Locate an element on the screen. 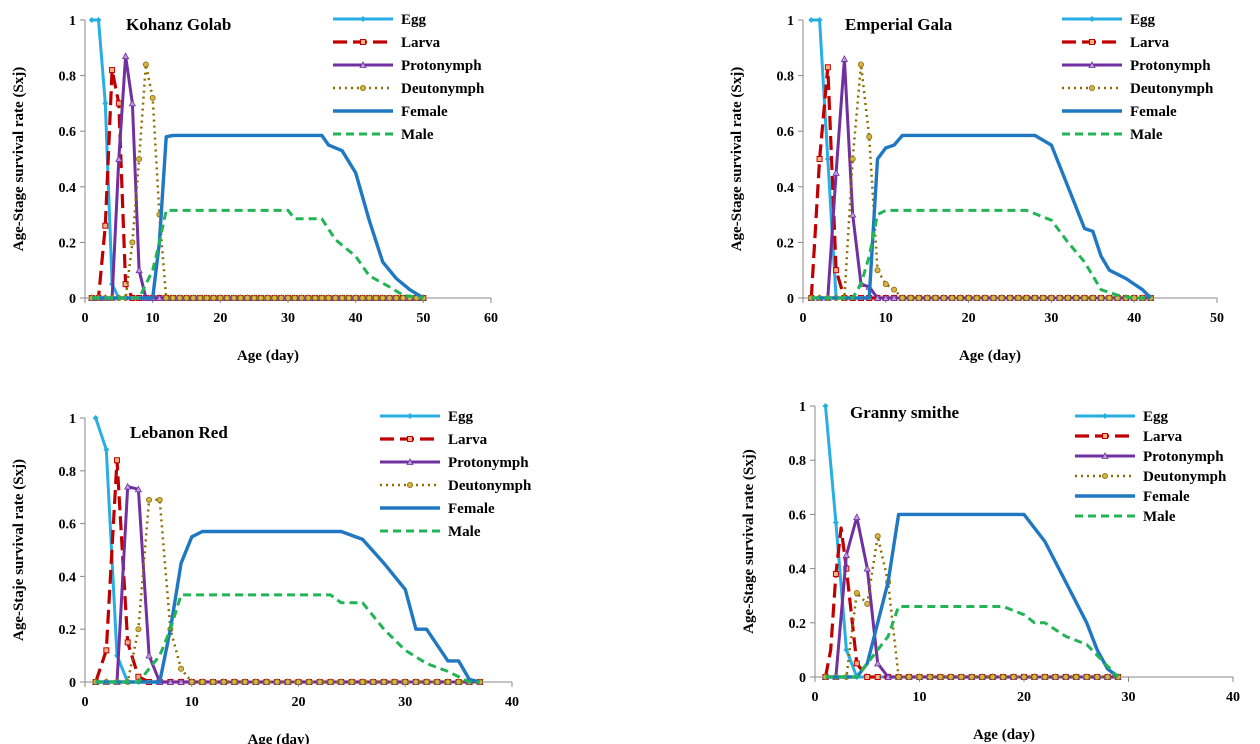  legend-label: Egg is located at coordinates (1143, 20).